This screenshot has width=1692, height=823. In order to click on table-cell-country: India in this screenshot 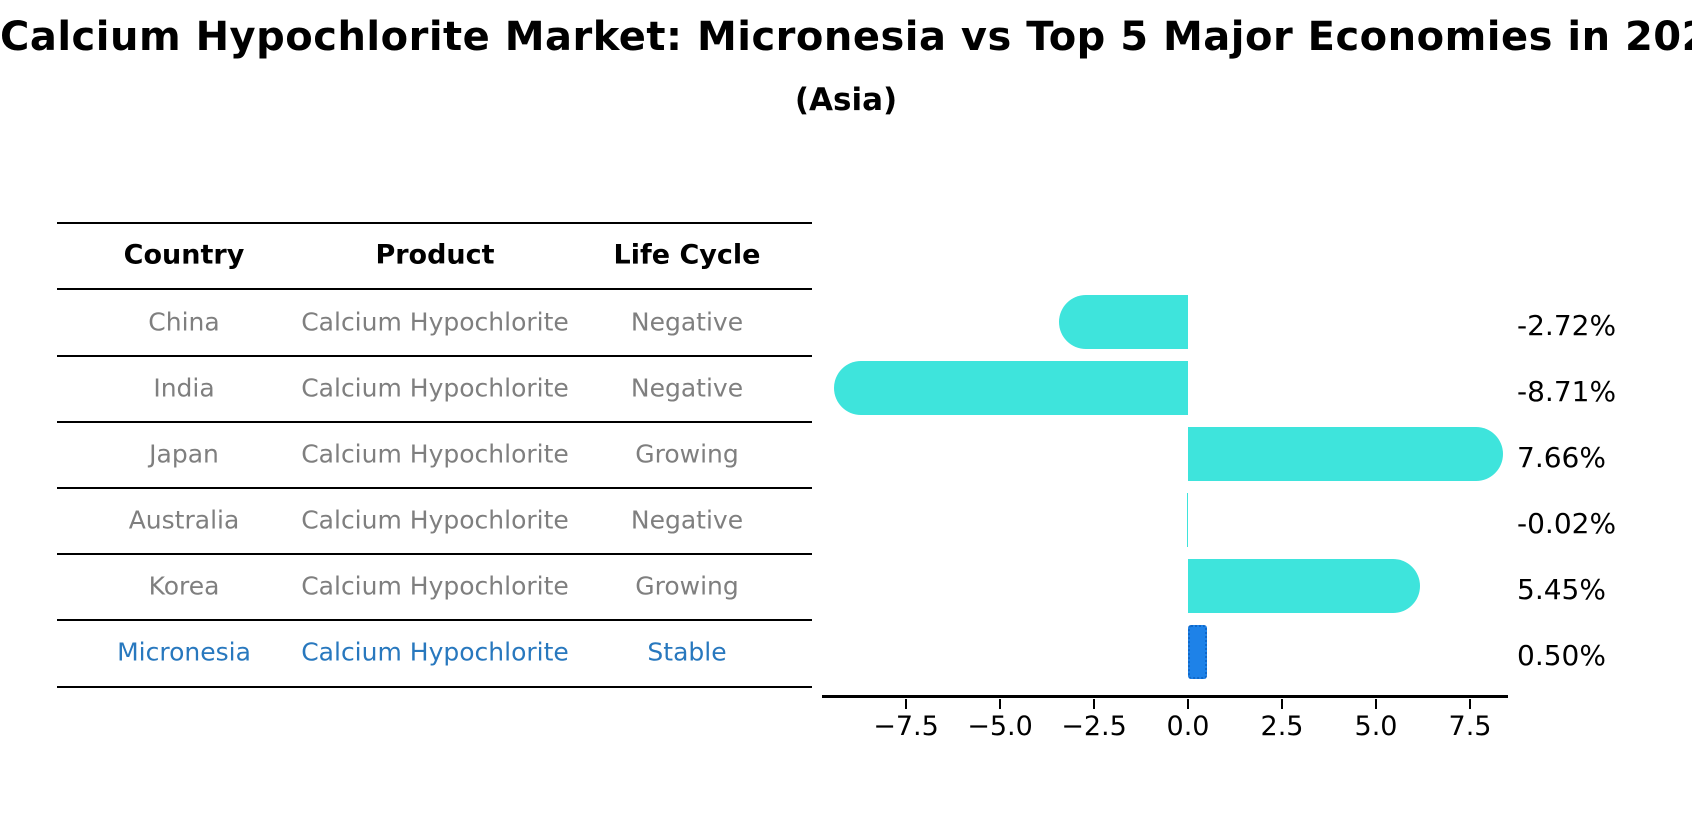, I will do `click(184, 388)`.